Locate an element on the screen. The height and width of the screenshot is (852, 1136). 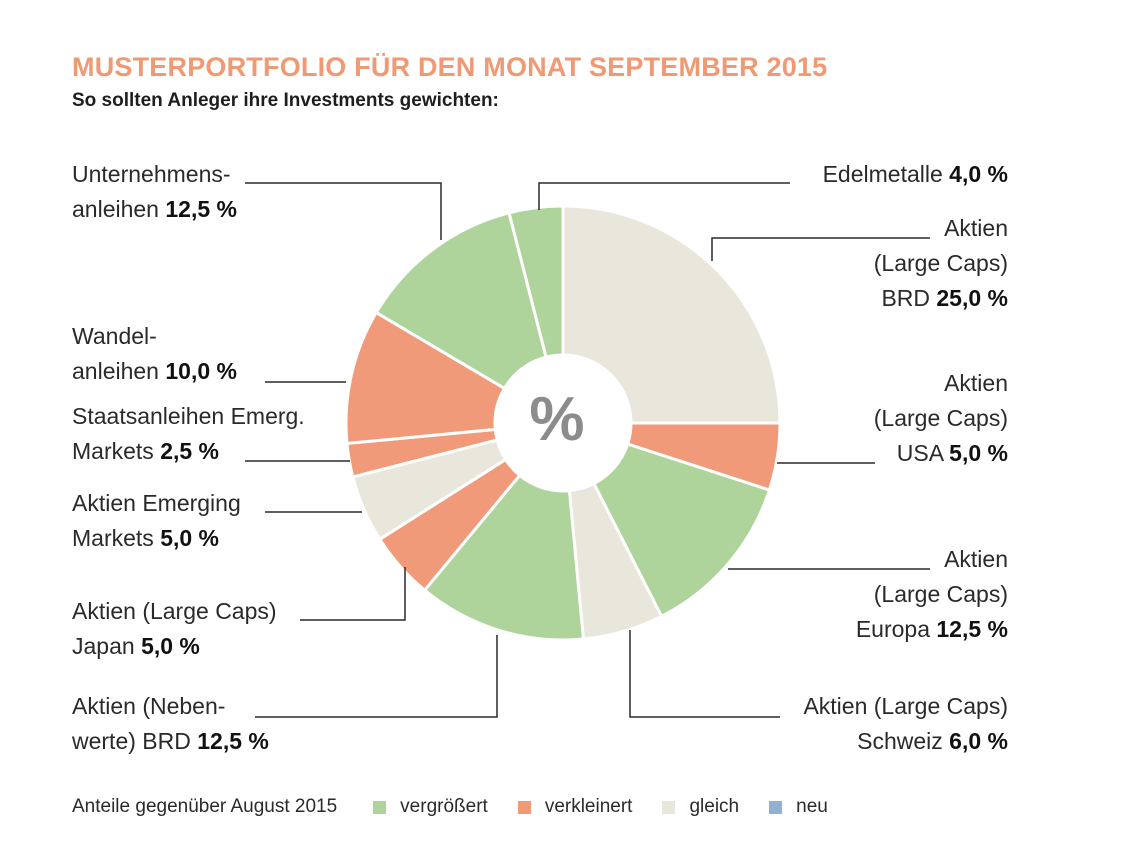
label-line: Unternehmens- is located at coordinates (154, 174).